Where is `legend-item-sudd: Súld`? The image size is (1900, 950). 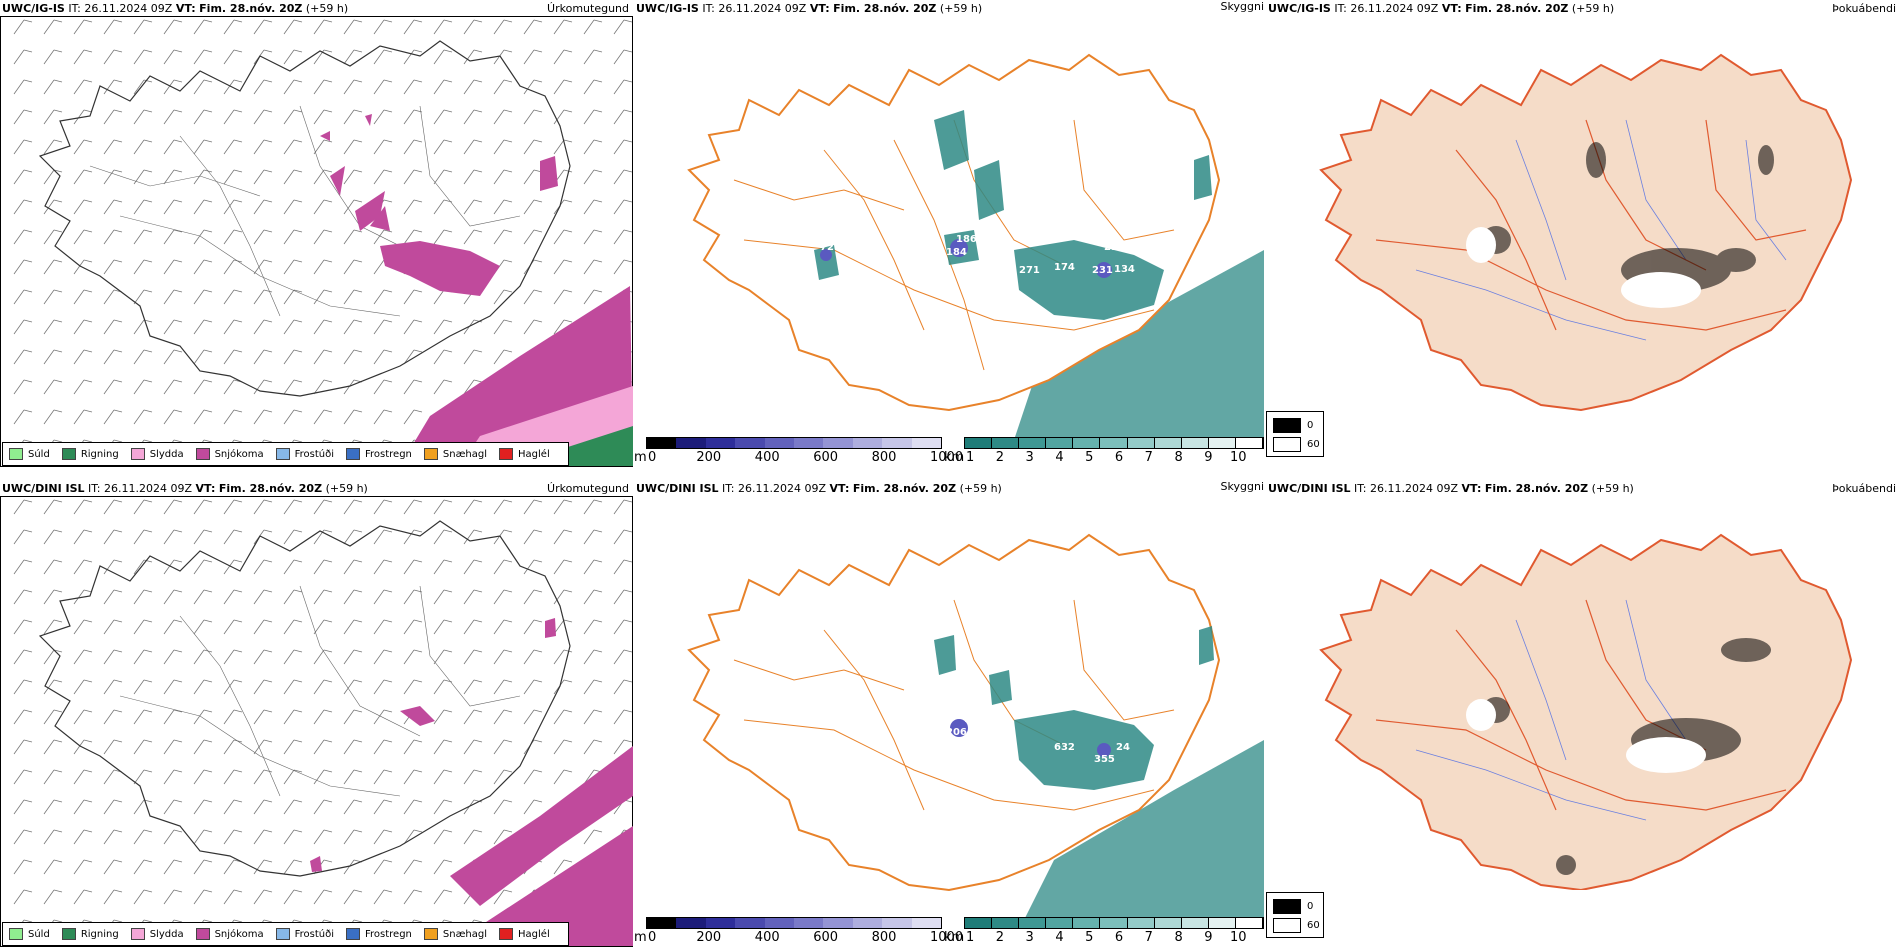
legend-item-sudd: Súld is located at coordinates (29, 454).